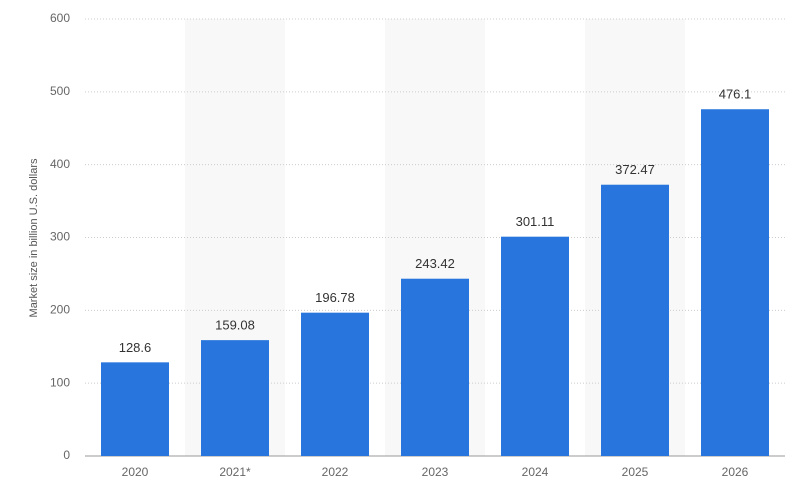 The width and height of the screenshot is (800, 486). Describe the element at coordinates (60, 164) in the screenshot. I see `y-tick-label: 400` at that location.